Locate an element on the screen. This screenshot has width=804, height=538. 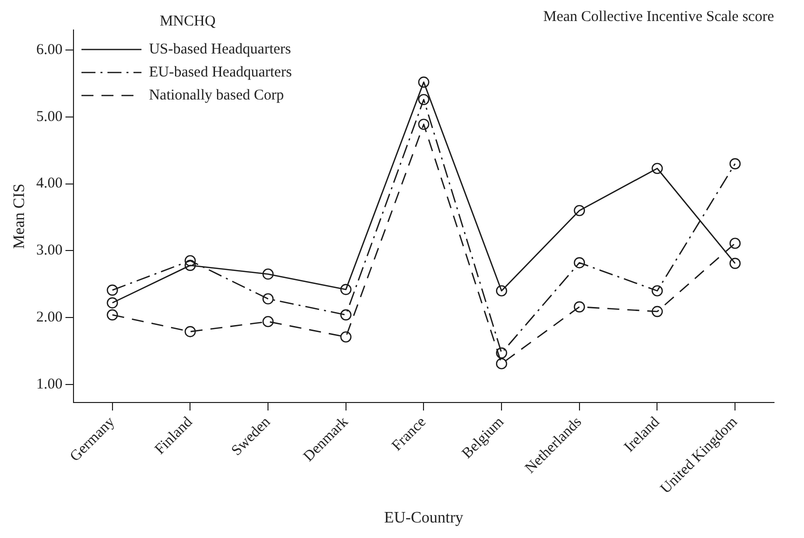
legend-label: US-based Headquarters is located at coordinates (220, 49).